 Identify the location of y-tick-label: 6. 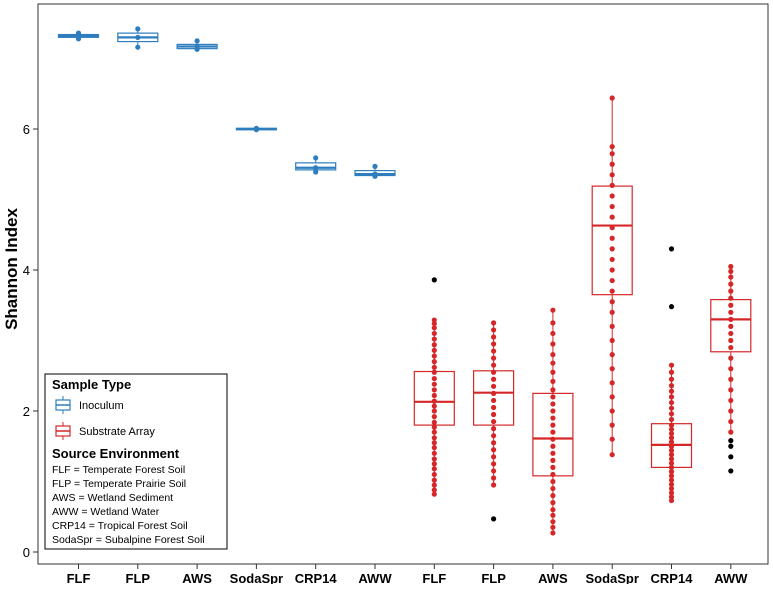
(26, 129).